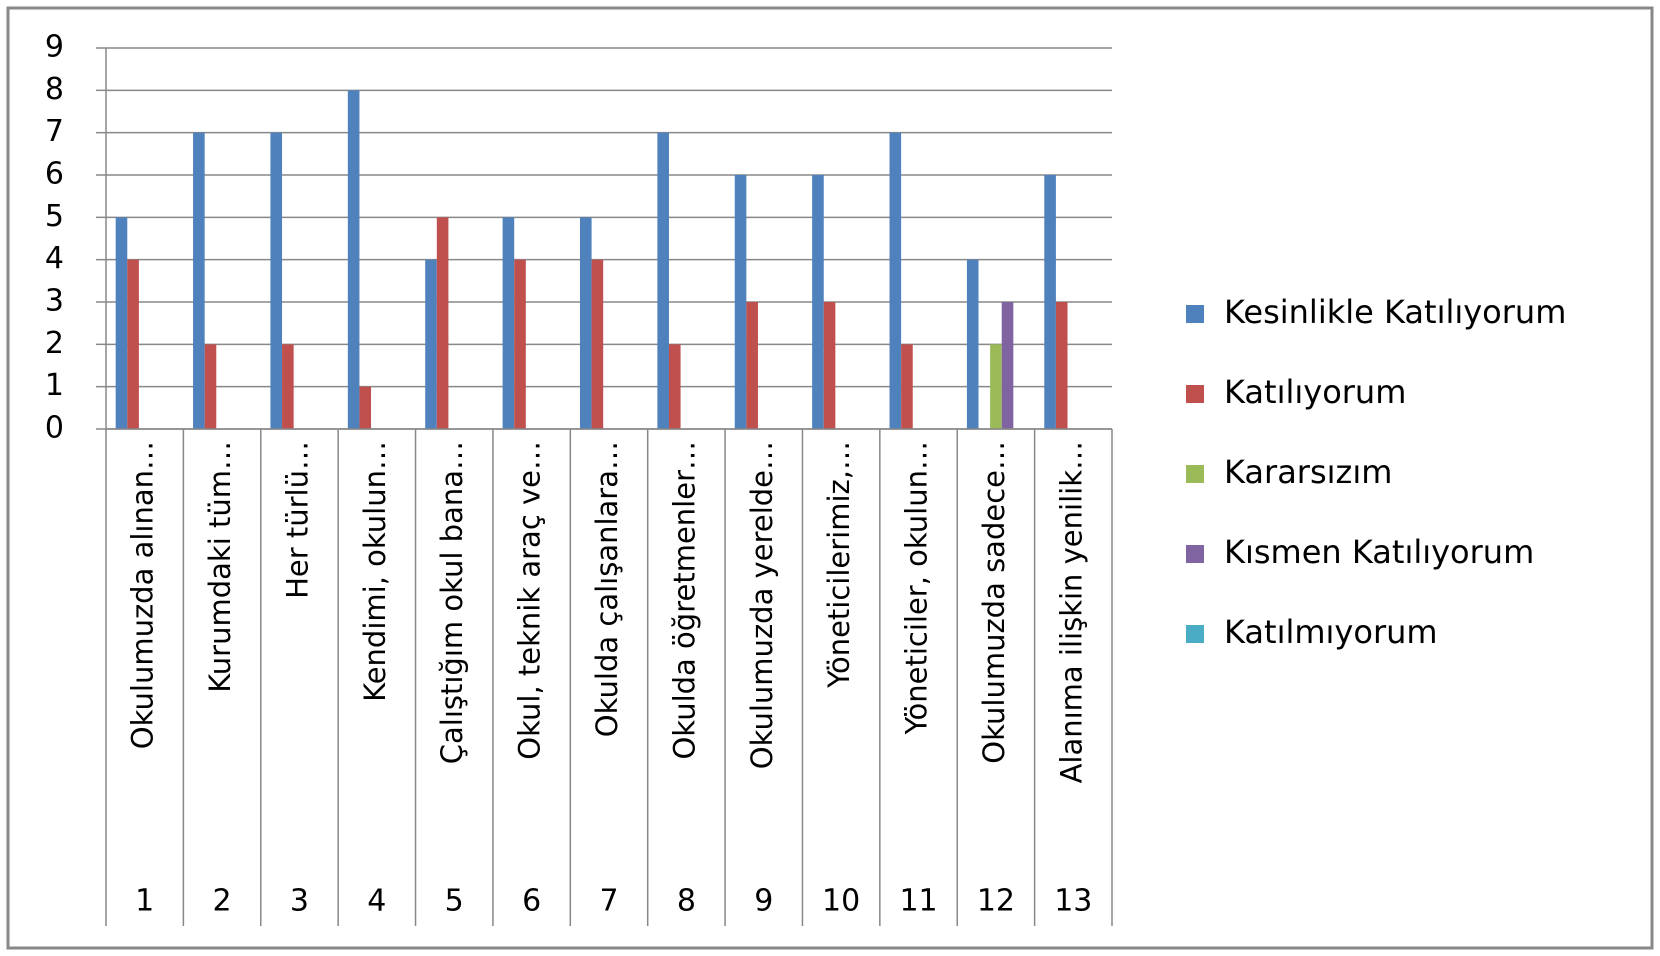 The image size is (1660, 956). Describe the element at coordinates (1315, 392) in the screenshot. I see `legend-label: Katılıyorum` at that location.